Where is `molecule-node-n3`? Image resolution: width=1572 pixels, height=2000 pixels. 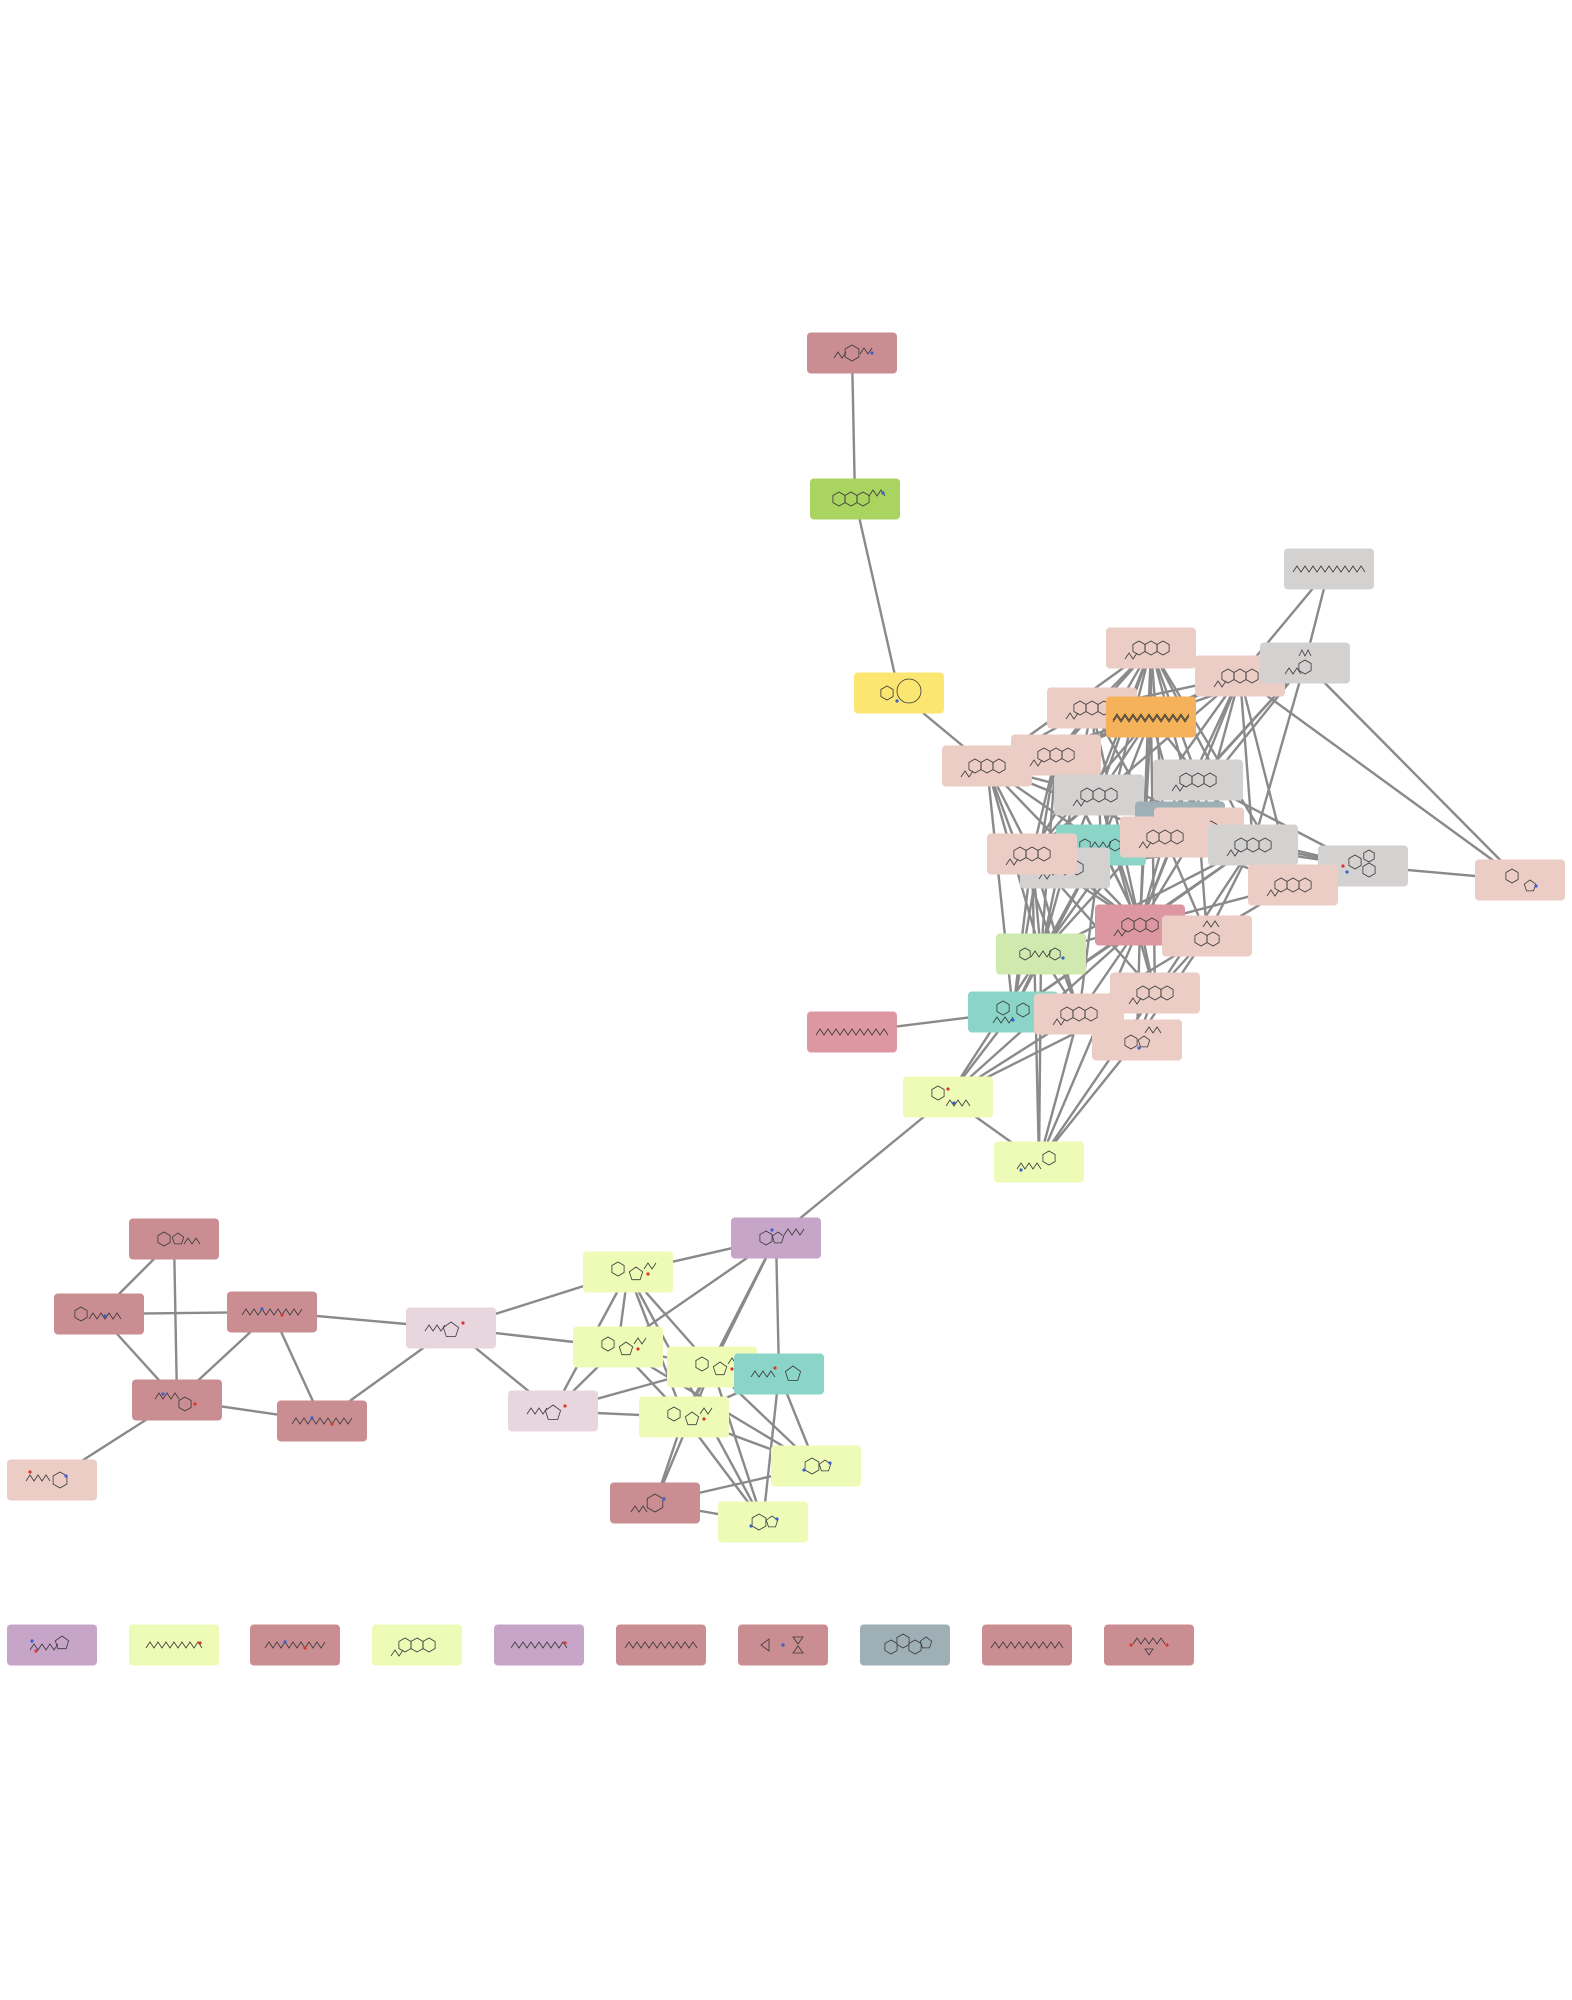
molecule-node-n3 is located at coordinates (899, 693).